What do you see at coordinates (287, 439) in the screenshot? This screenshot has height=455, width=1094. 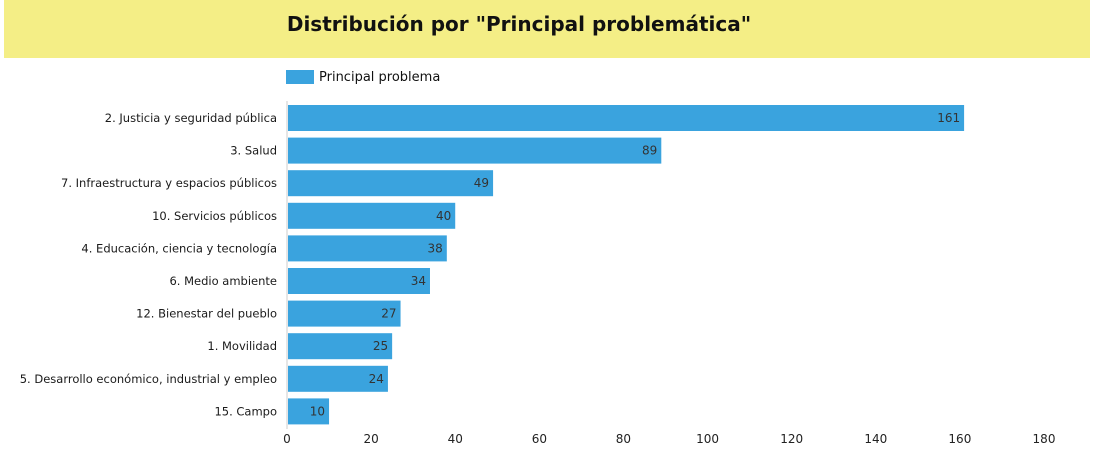 I see `x-tick-label: 0` at bounding box center [287, 439].